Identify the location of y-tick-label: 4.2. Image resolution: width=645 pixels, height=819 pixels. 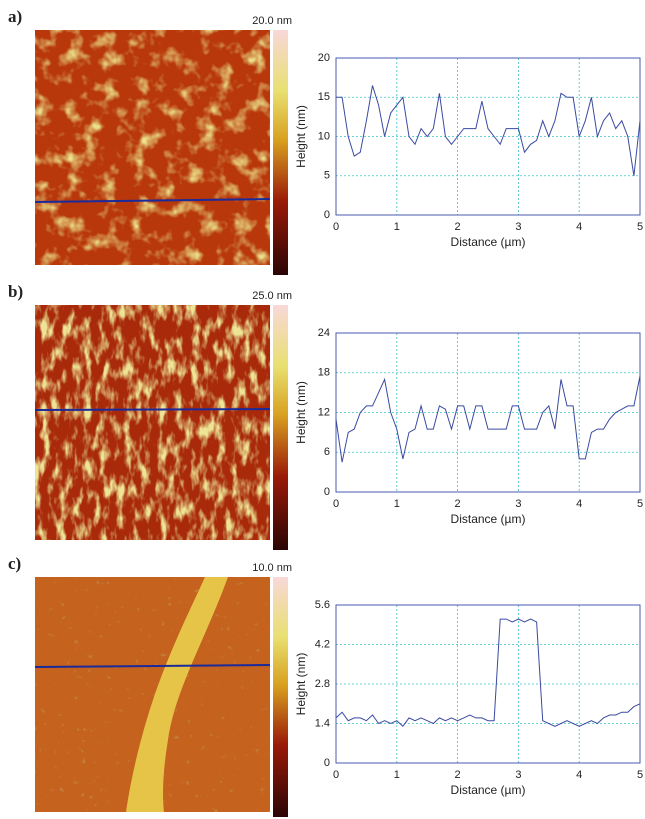
(322, 644).